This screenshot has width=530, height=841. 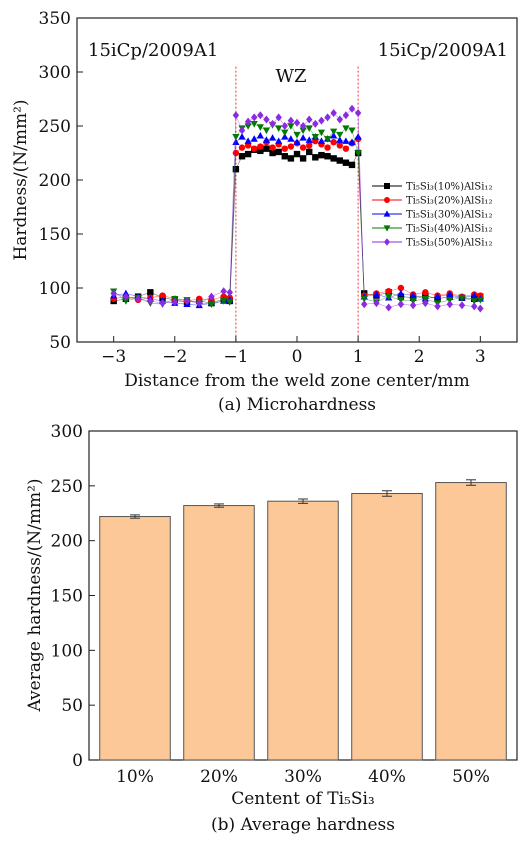 I want to click on y-tick-label-a: 250, so click(x=55, y=127).